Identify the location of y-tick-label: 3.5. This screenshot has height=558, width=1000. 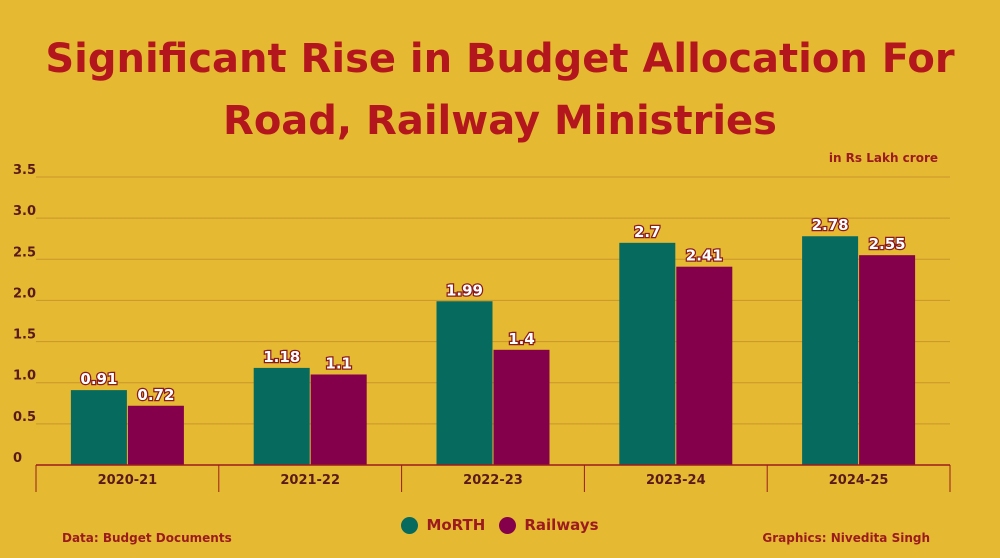
(24, 170).